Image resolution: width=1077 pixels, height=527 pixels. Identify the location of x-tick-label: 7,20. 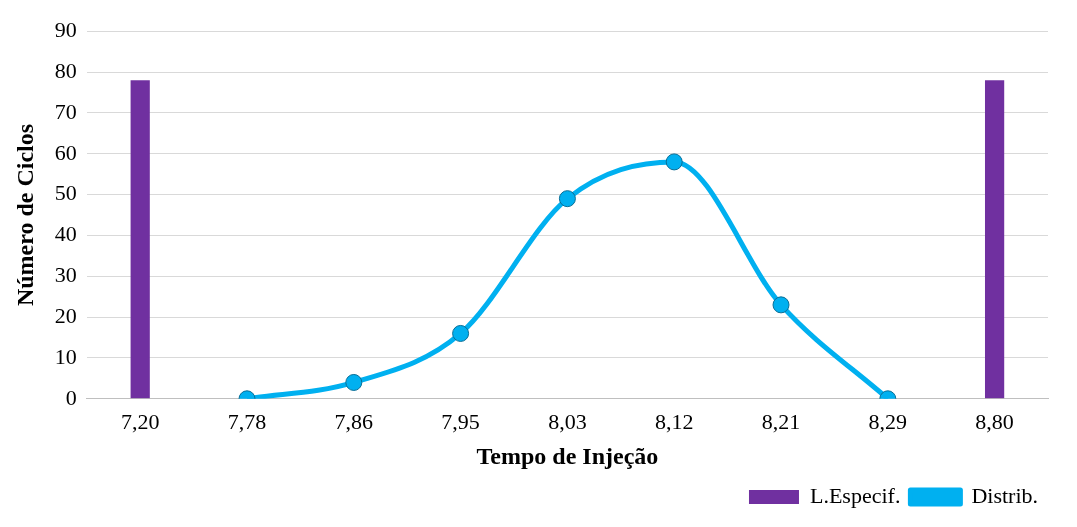
(140, 421).